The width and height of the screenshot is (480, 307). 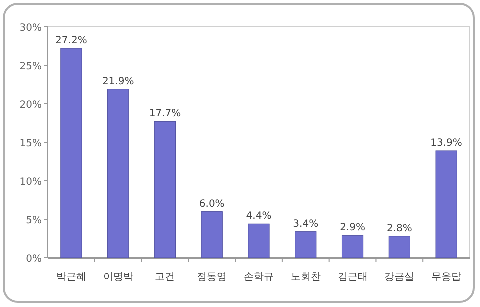 What do you see at coordinates (212, 277) in the screenshot?
I see `x-tick-label: 정동영` at bounding box center [212, 277].